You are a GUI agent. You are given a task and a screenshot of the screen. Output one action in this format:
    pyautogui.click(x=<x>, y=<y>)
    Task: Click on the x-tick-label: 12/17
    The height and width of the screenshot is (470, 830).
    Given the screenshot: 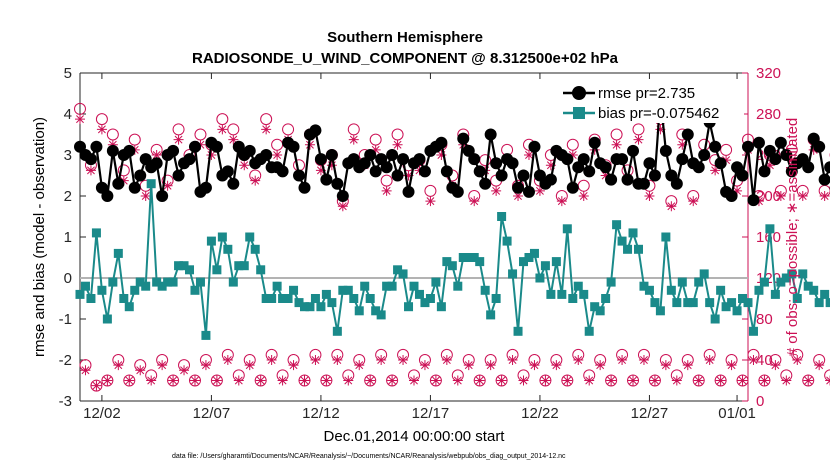 What is the action you would take?
    pyautogui.click(x=431, y=413)
    